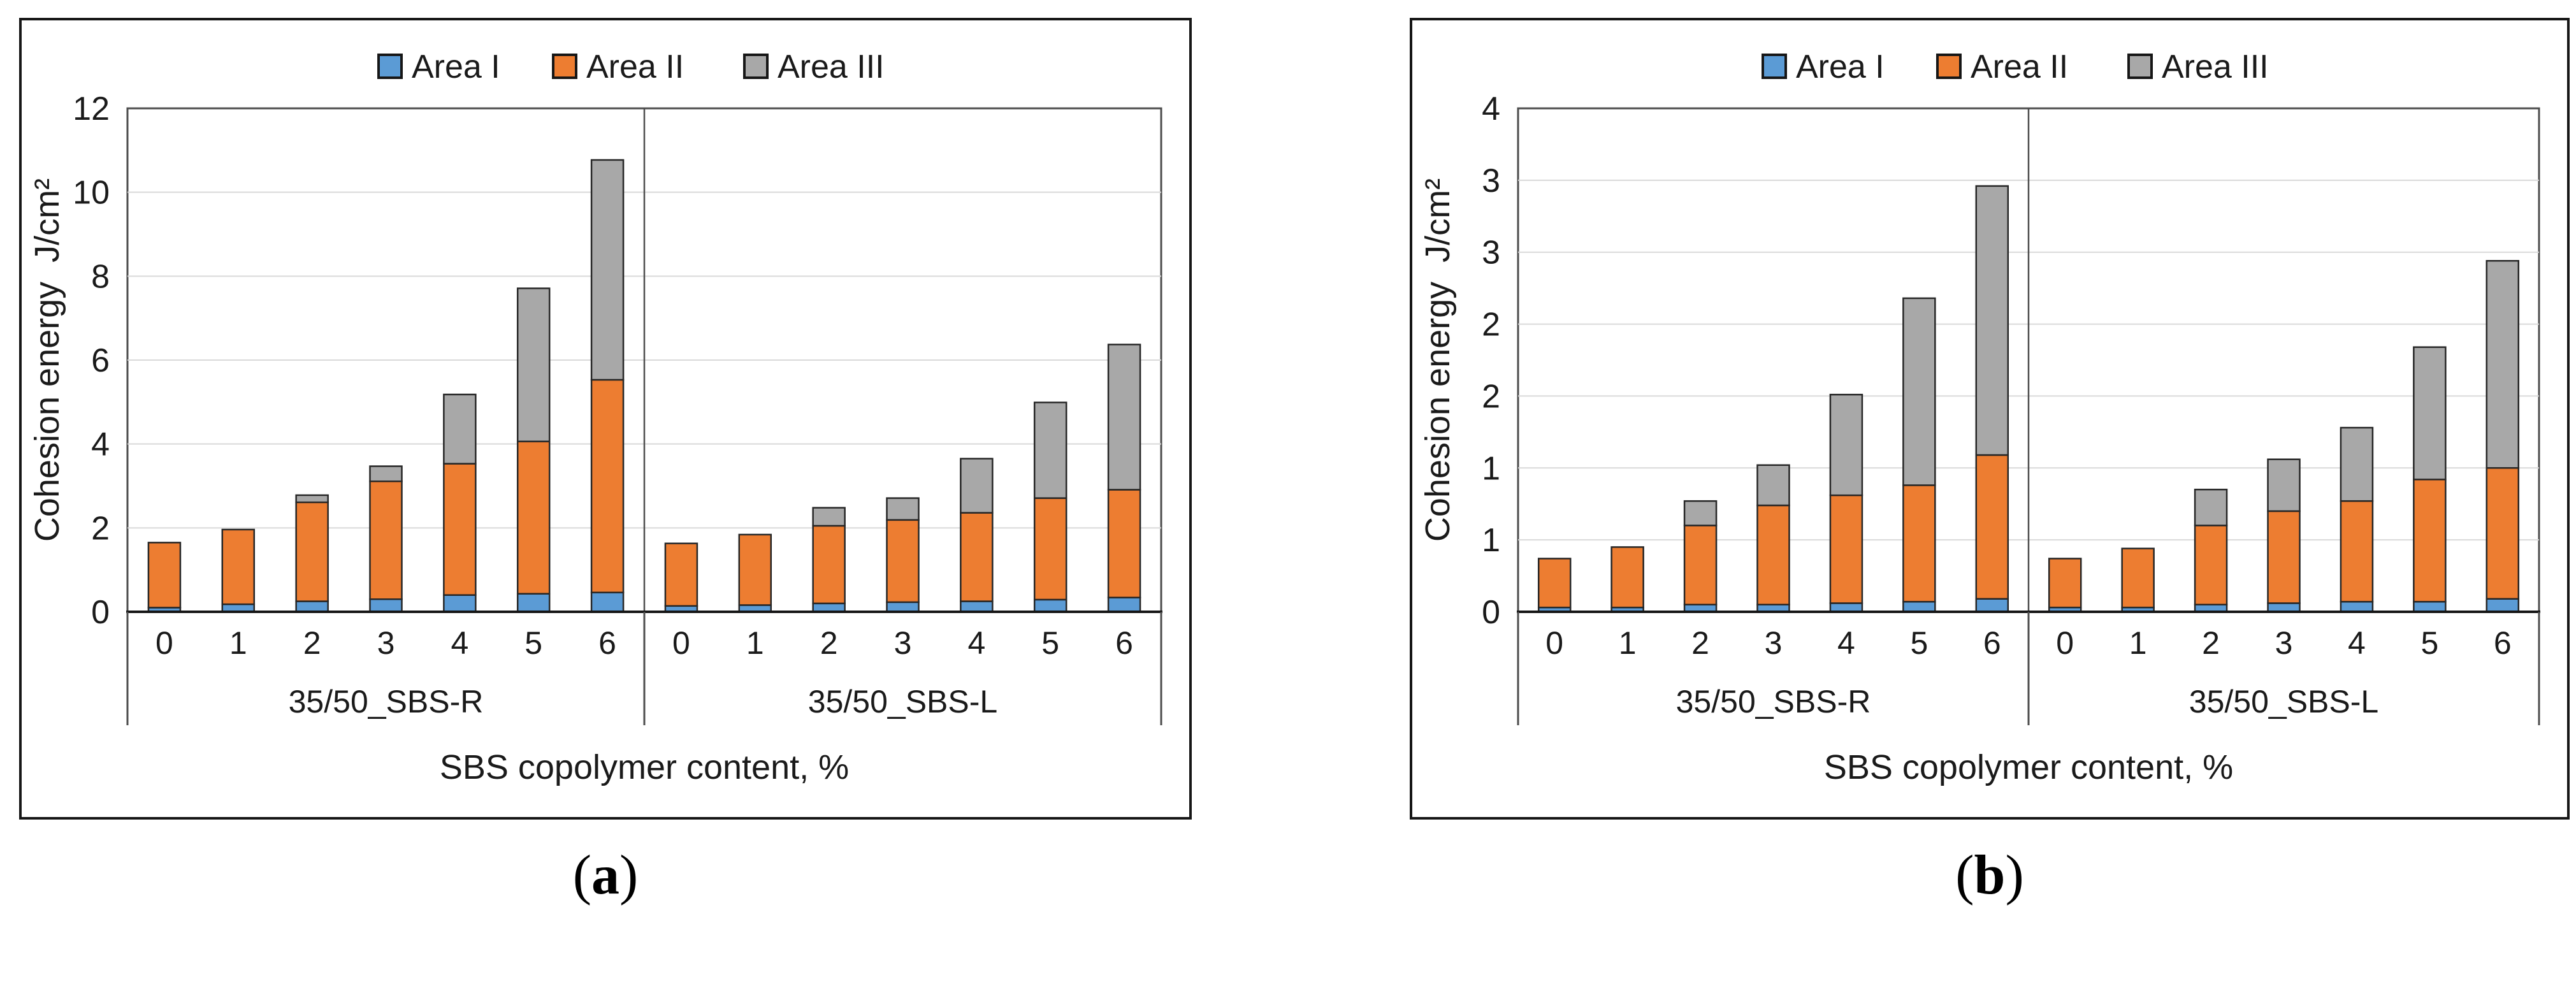 Image resolution: width=2576 pixels, height=998 pixels. I want to click on legend-label-area-i: Area I, so click(1840, 66).